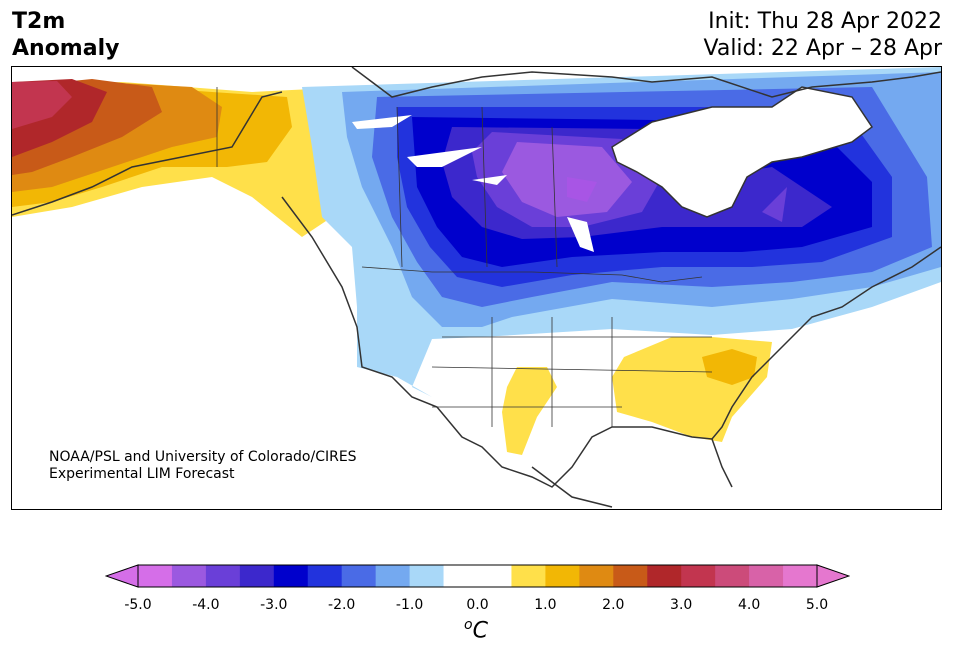 The height and width of the screenshot is (656, 953). Describe the element at coordinates (138, 605) in the screenshot. I see `colorbar-tick-label: -5.0` at that location.